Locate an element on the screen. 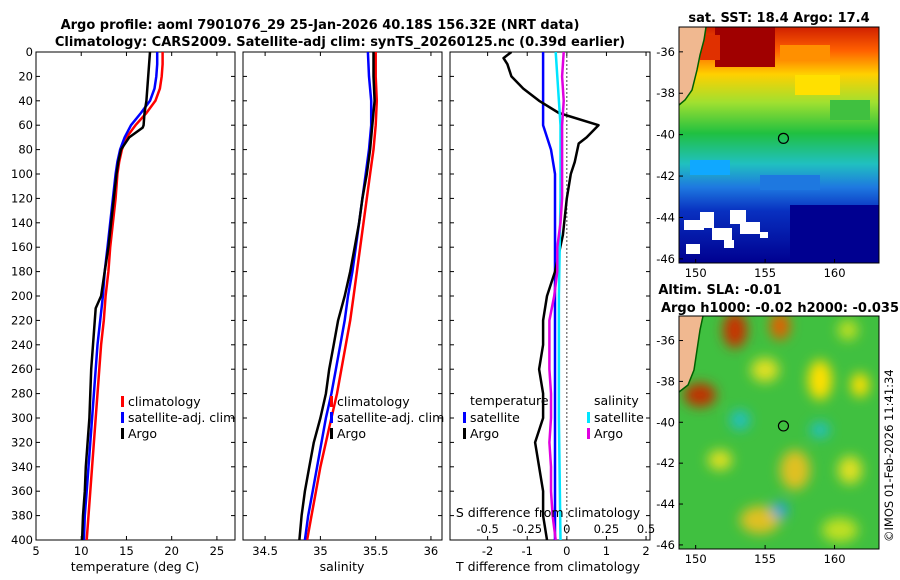 The height and width of the screenshot is (580, 900). legend-label-t-satellite: satellite is located at coordinates (495, 417).